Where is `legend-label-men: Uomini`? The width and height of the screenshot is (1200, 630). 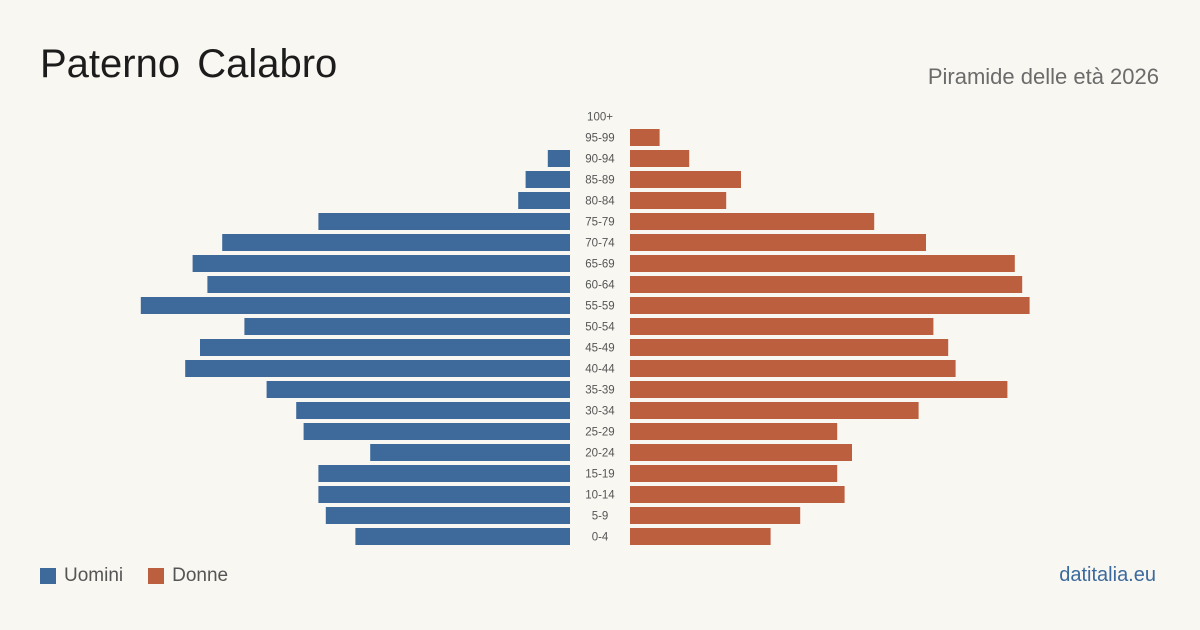
legend-label-men: Uomini is located at coordinates (94, 575).